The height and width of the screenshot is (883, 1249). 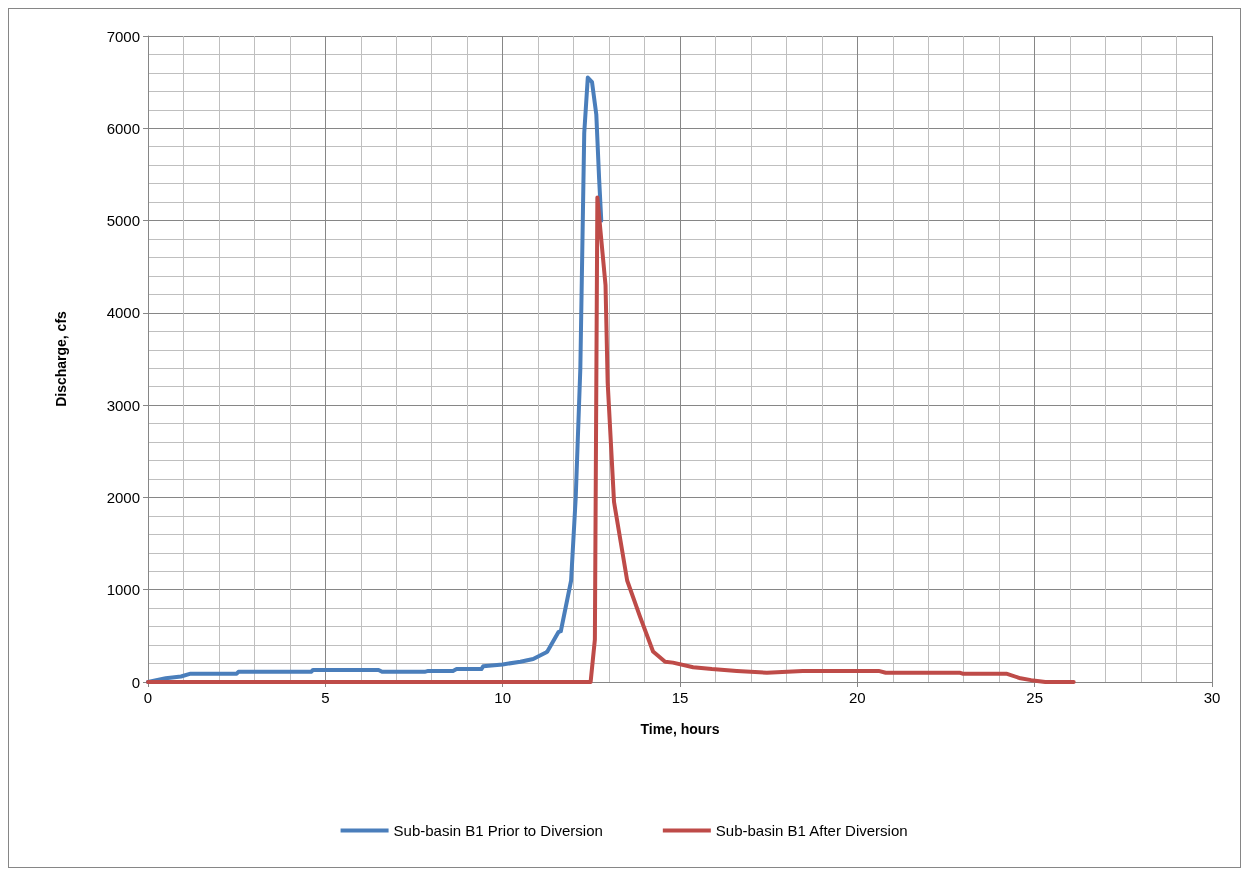 What do you see at coordinates (135, 682) in the screenshot?
I see `y-tick-label: 0` at bounding box center [135, 682].